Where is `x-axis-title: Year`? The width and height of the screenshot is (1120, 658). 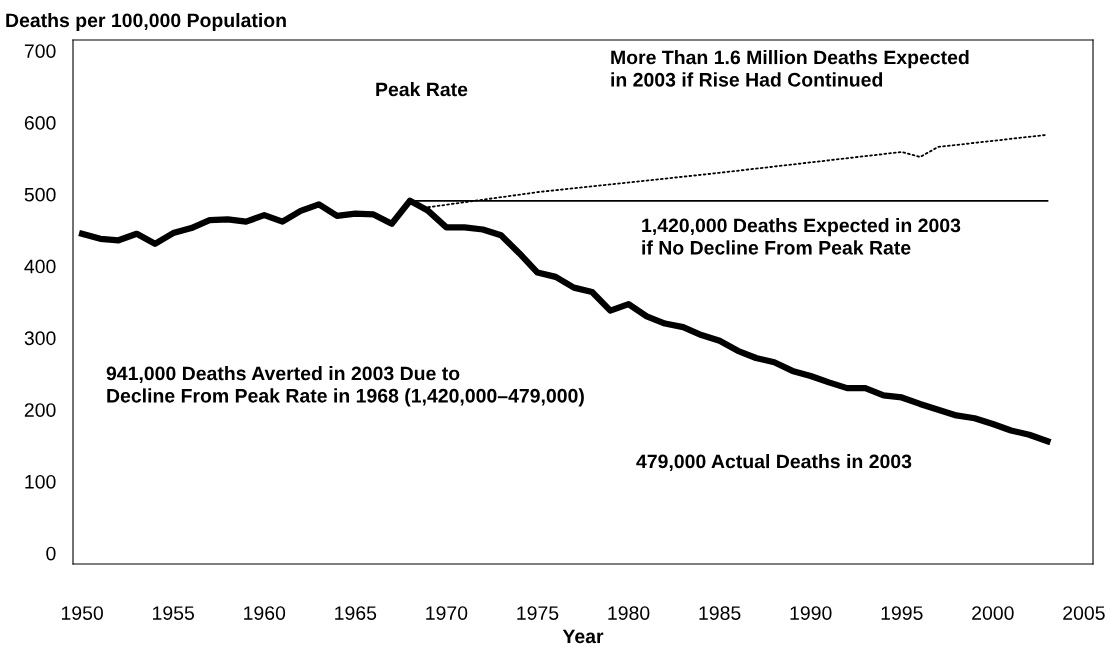 x-axis-title: Year is located at coordinates (583, 636).